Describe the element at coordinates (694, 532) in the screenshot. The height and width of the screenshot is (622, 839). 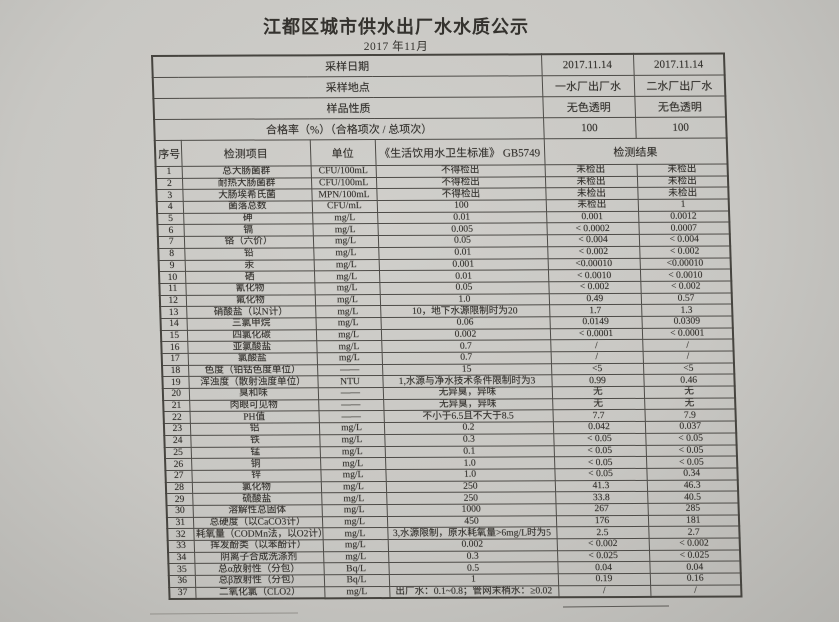
I see `row-result-plant2: 2.7` at that location.